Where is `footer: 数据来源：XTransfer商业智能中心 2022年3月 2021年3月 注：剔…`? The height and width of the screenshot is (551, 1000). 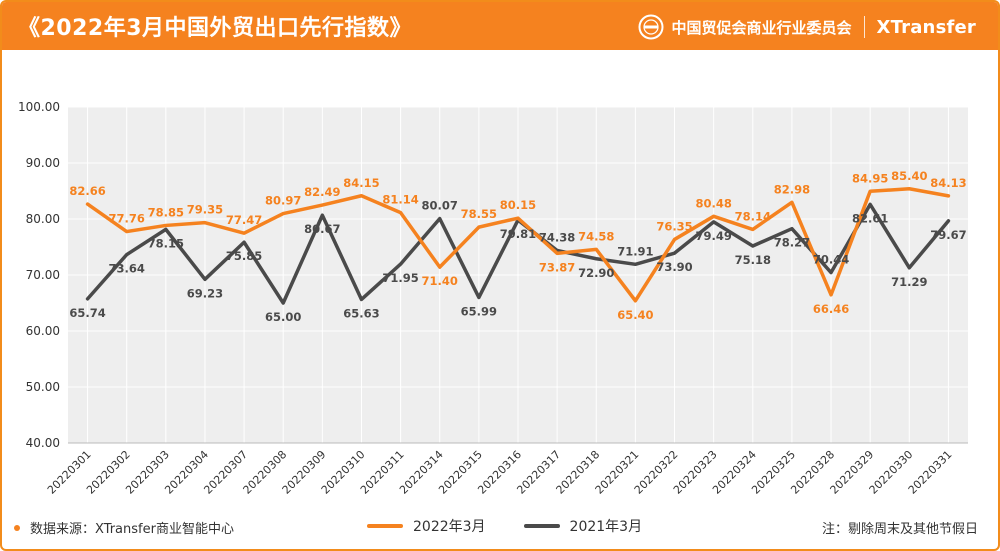 footer: 数据来源：XTransfer商业智能中心 2022年3月 2021年3月 注：剔… is located at coordinates (500, 527).